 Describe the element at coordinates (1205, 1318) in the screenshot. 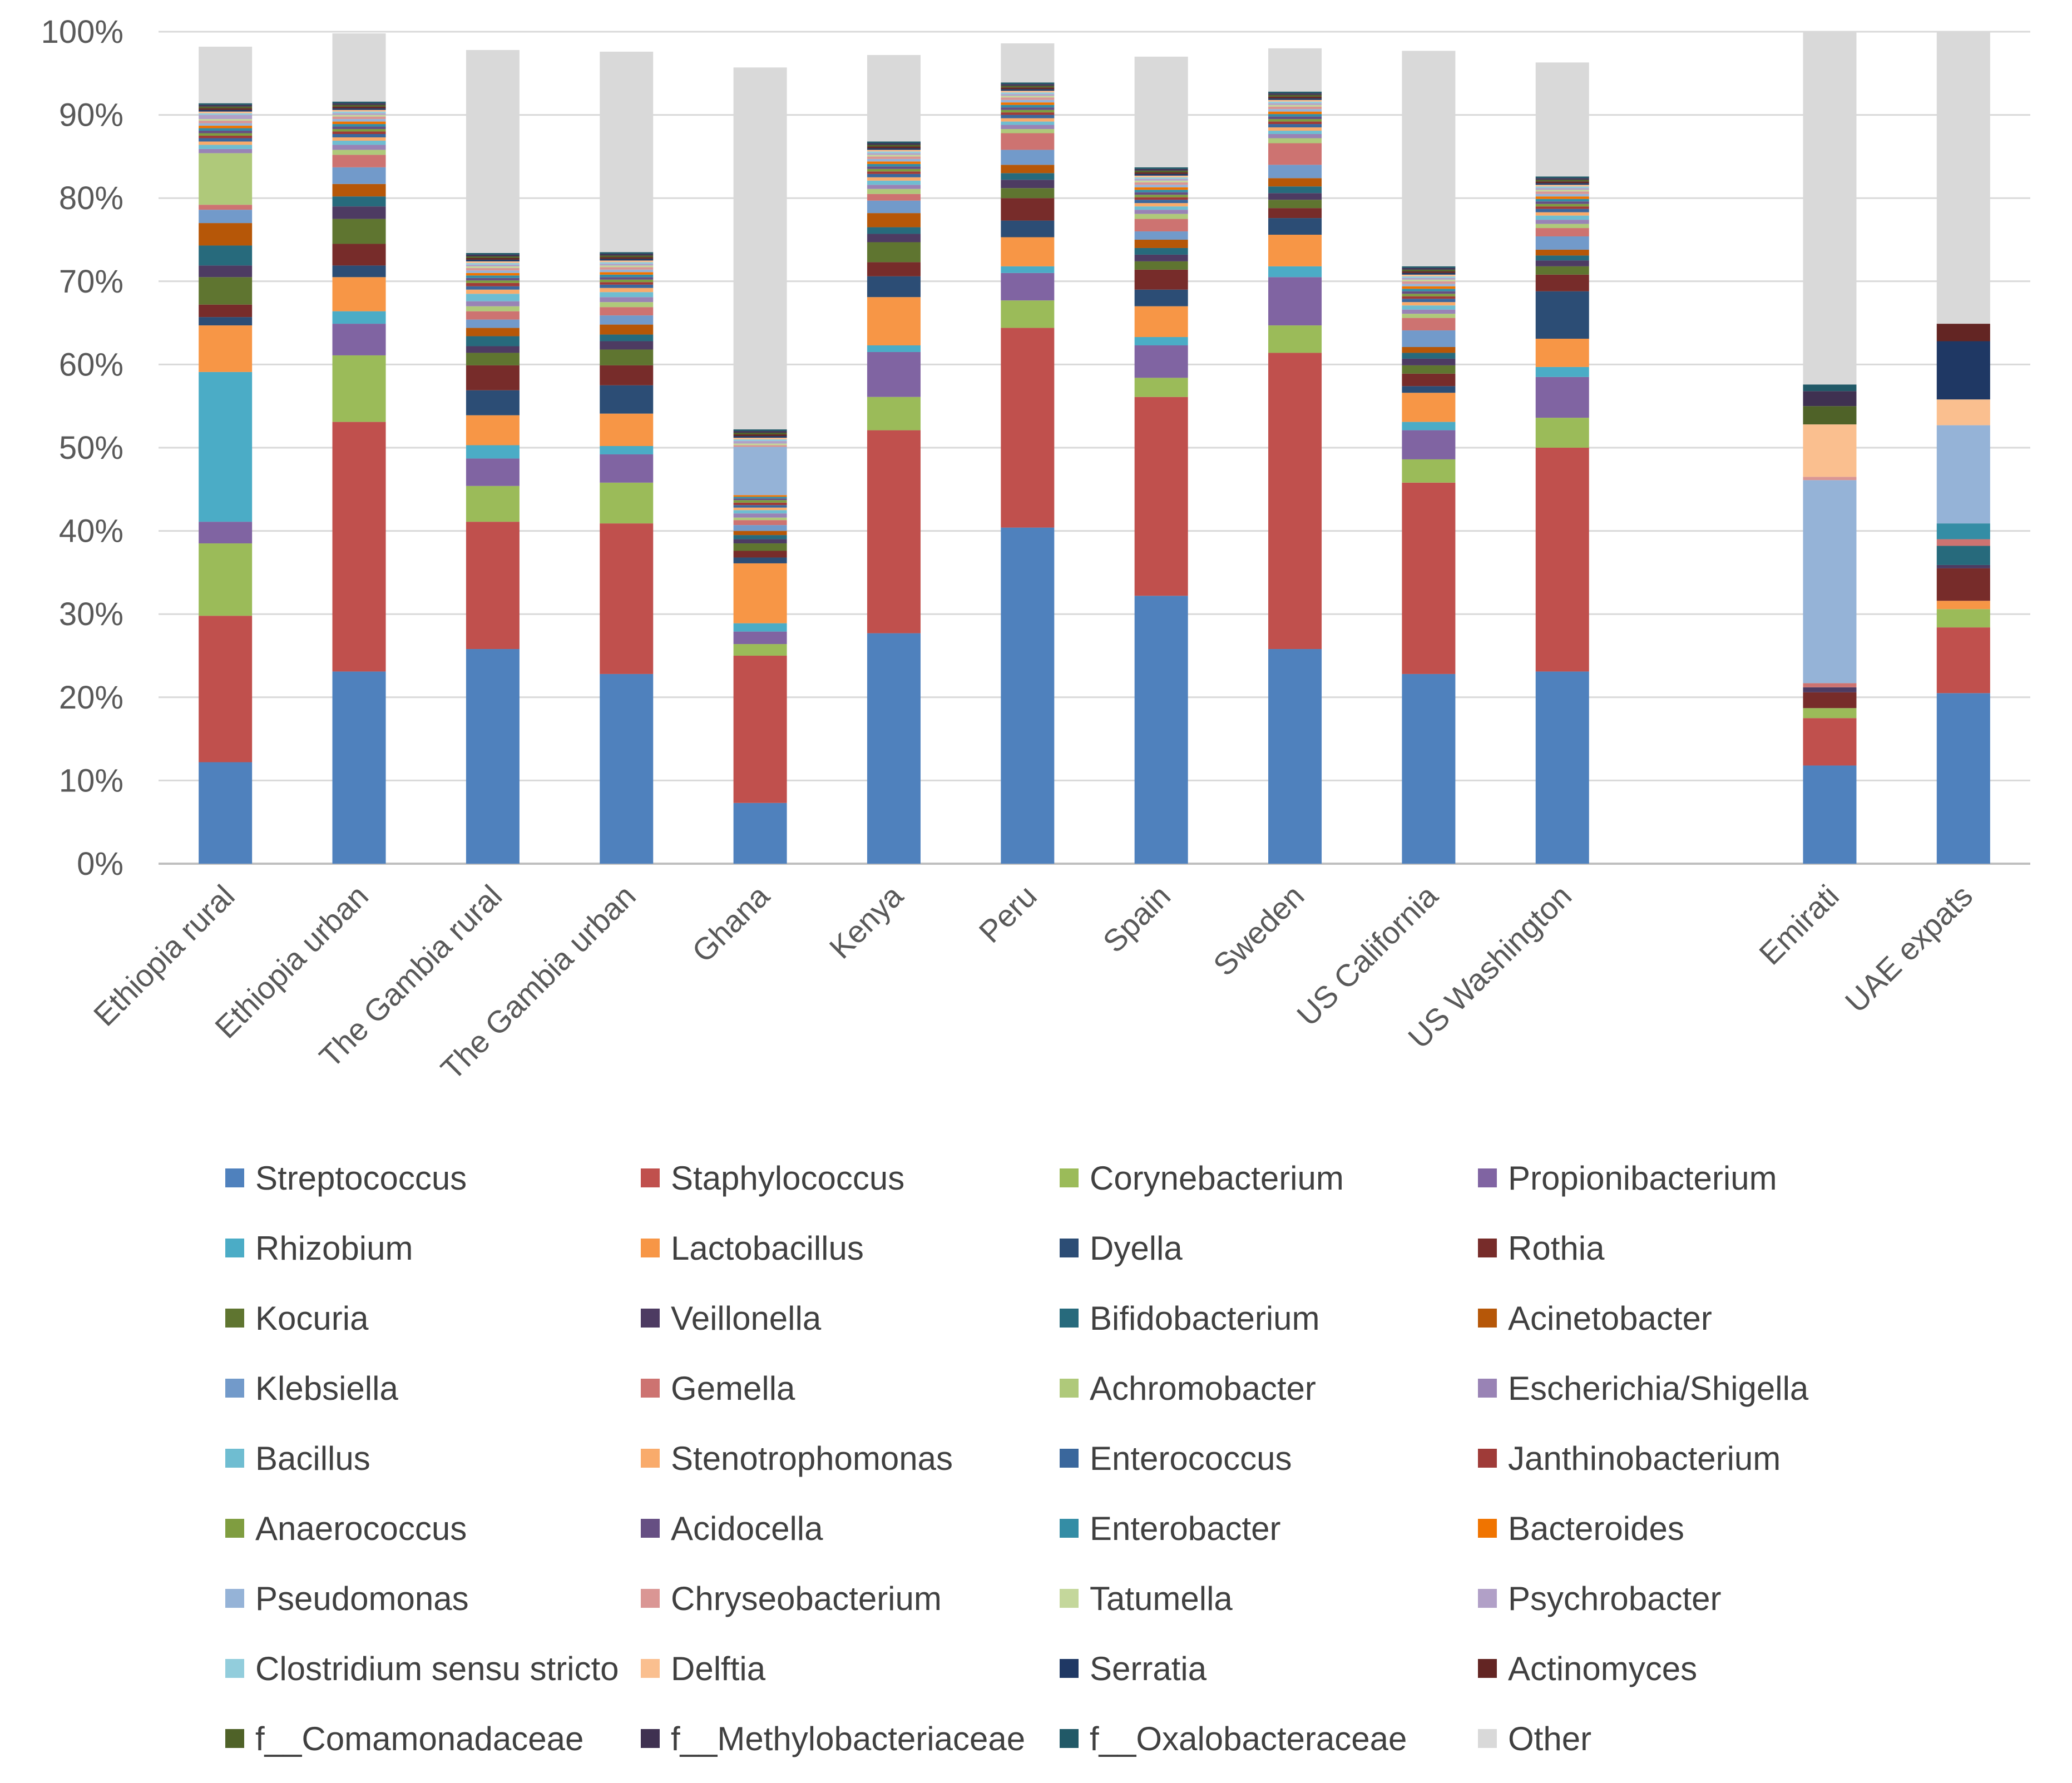

I see `legend-label: Bifidobacterium` at that location.